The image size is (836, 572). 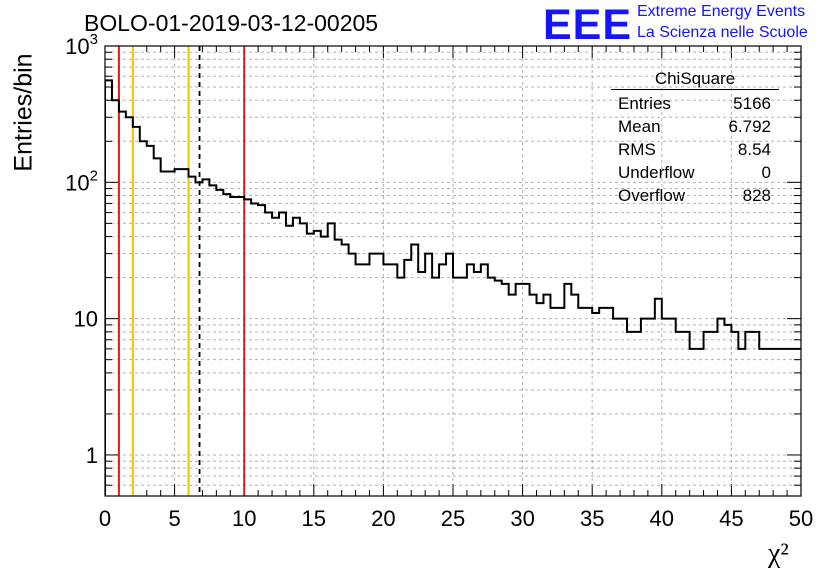 I want to click on stats-row-entries: Entries 5166, so click(x=695, y=103).